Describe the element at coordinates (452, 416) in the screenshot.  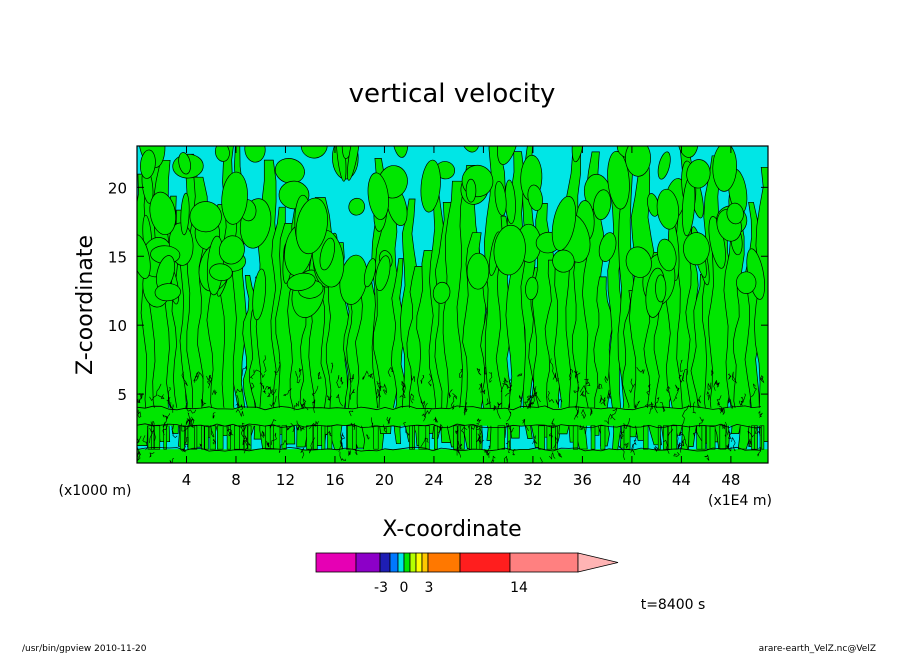
I see `low-level-layer` at that location.